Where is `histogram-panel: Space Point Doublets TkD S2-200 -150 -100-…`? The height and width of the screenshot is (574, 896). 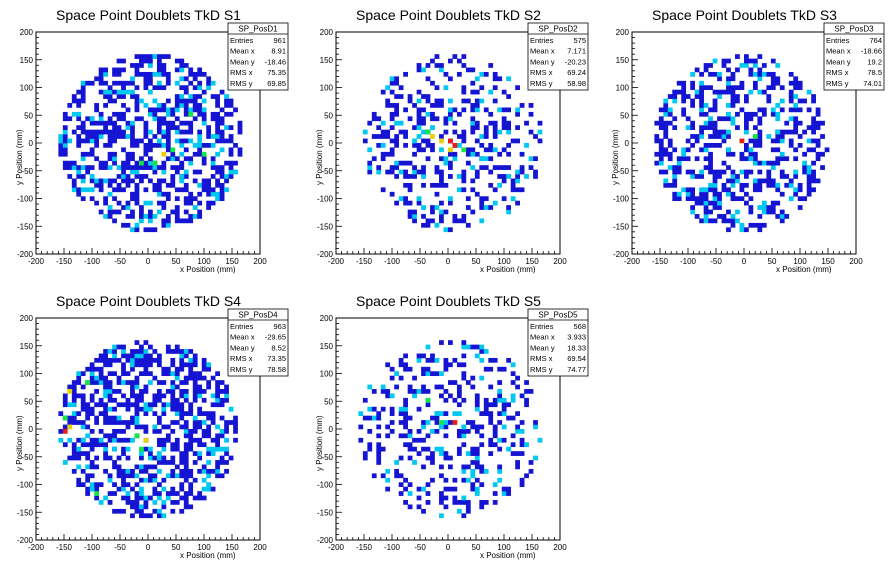 histogram-panel: Space Point Doublets TkD S2-200 -150 -100-… is located at coordinates (452, 140).